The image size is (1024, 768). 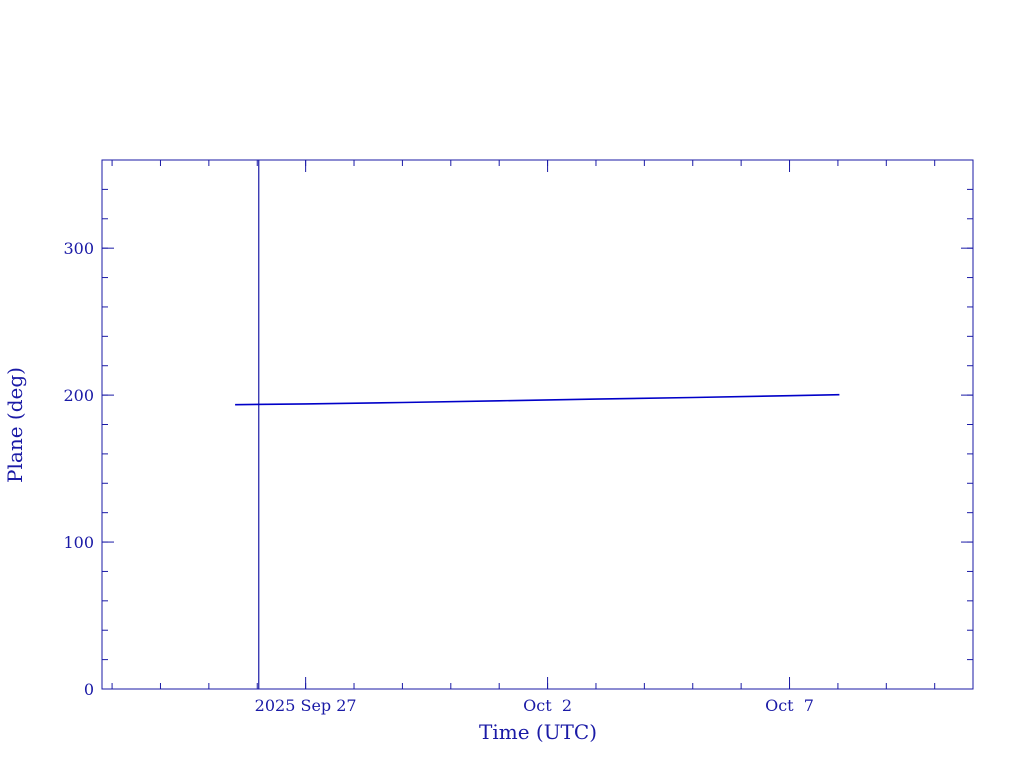 What do you see at coordinates (78, 248) in the screenshot?
I see `y-tick-label: 300` at bounding box center [78, 248].